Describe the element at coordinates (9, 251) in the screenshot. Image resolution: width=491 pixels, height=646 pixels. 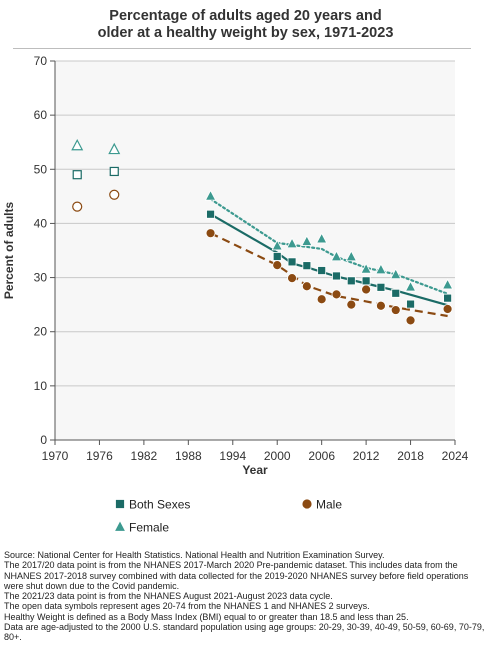
I see `y-axis-label: Percent of adults` at that location.